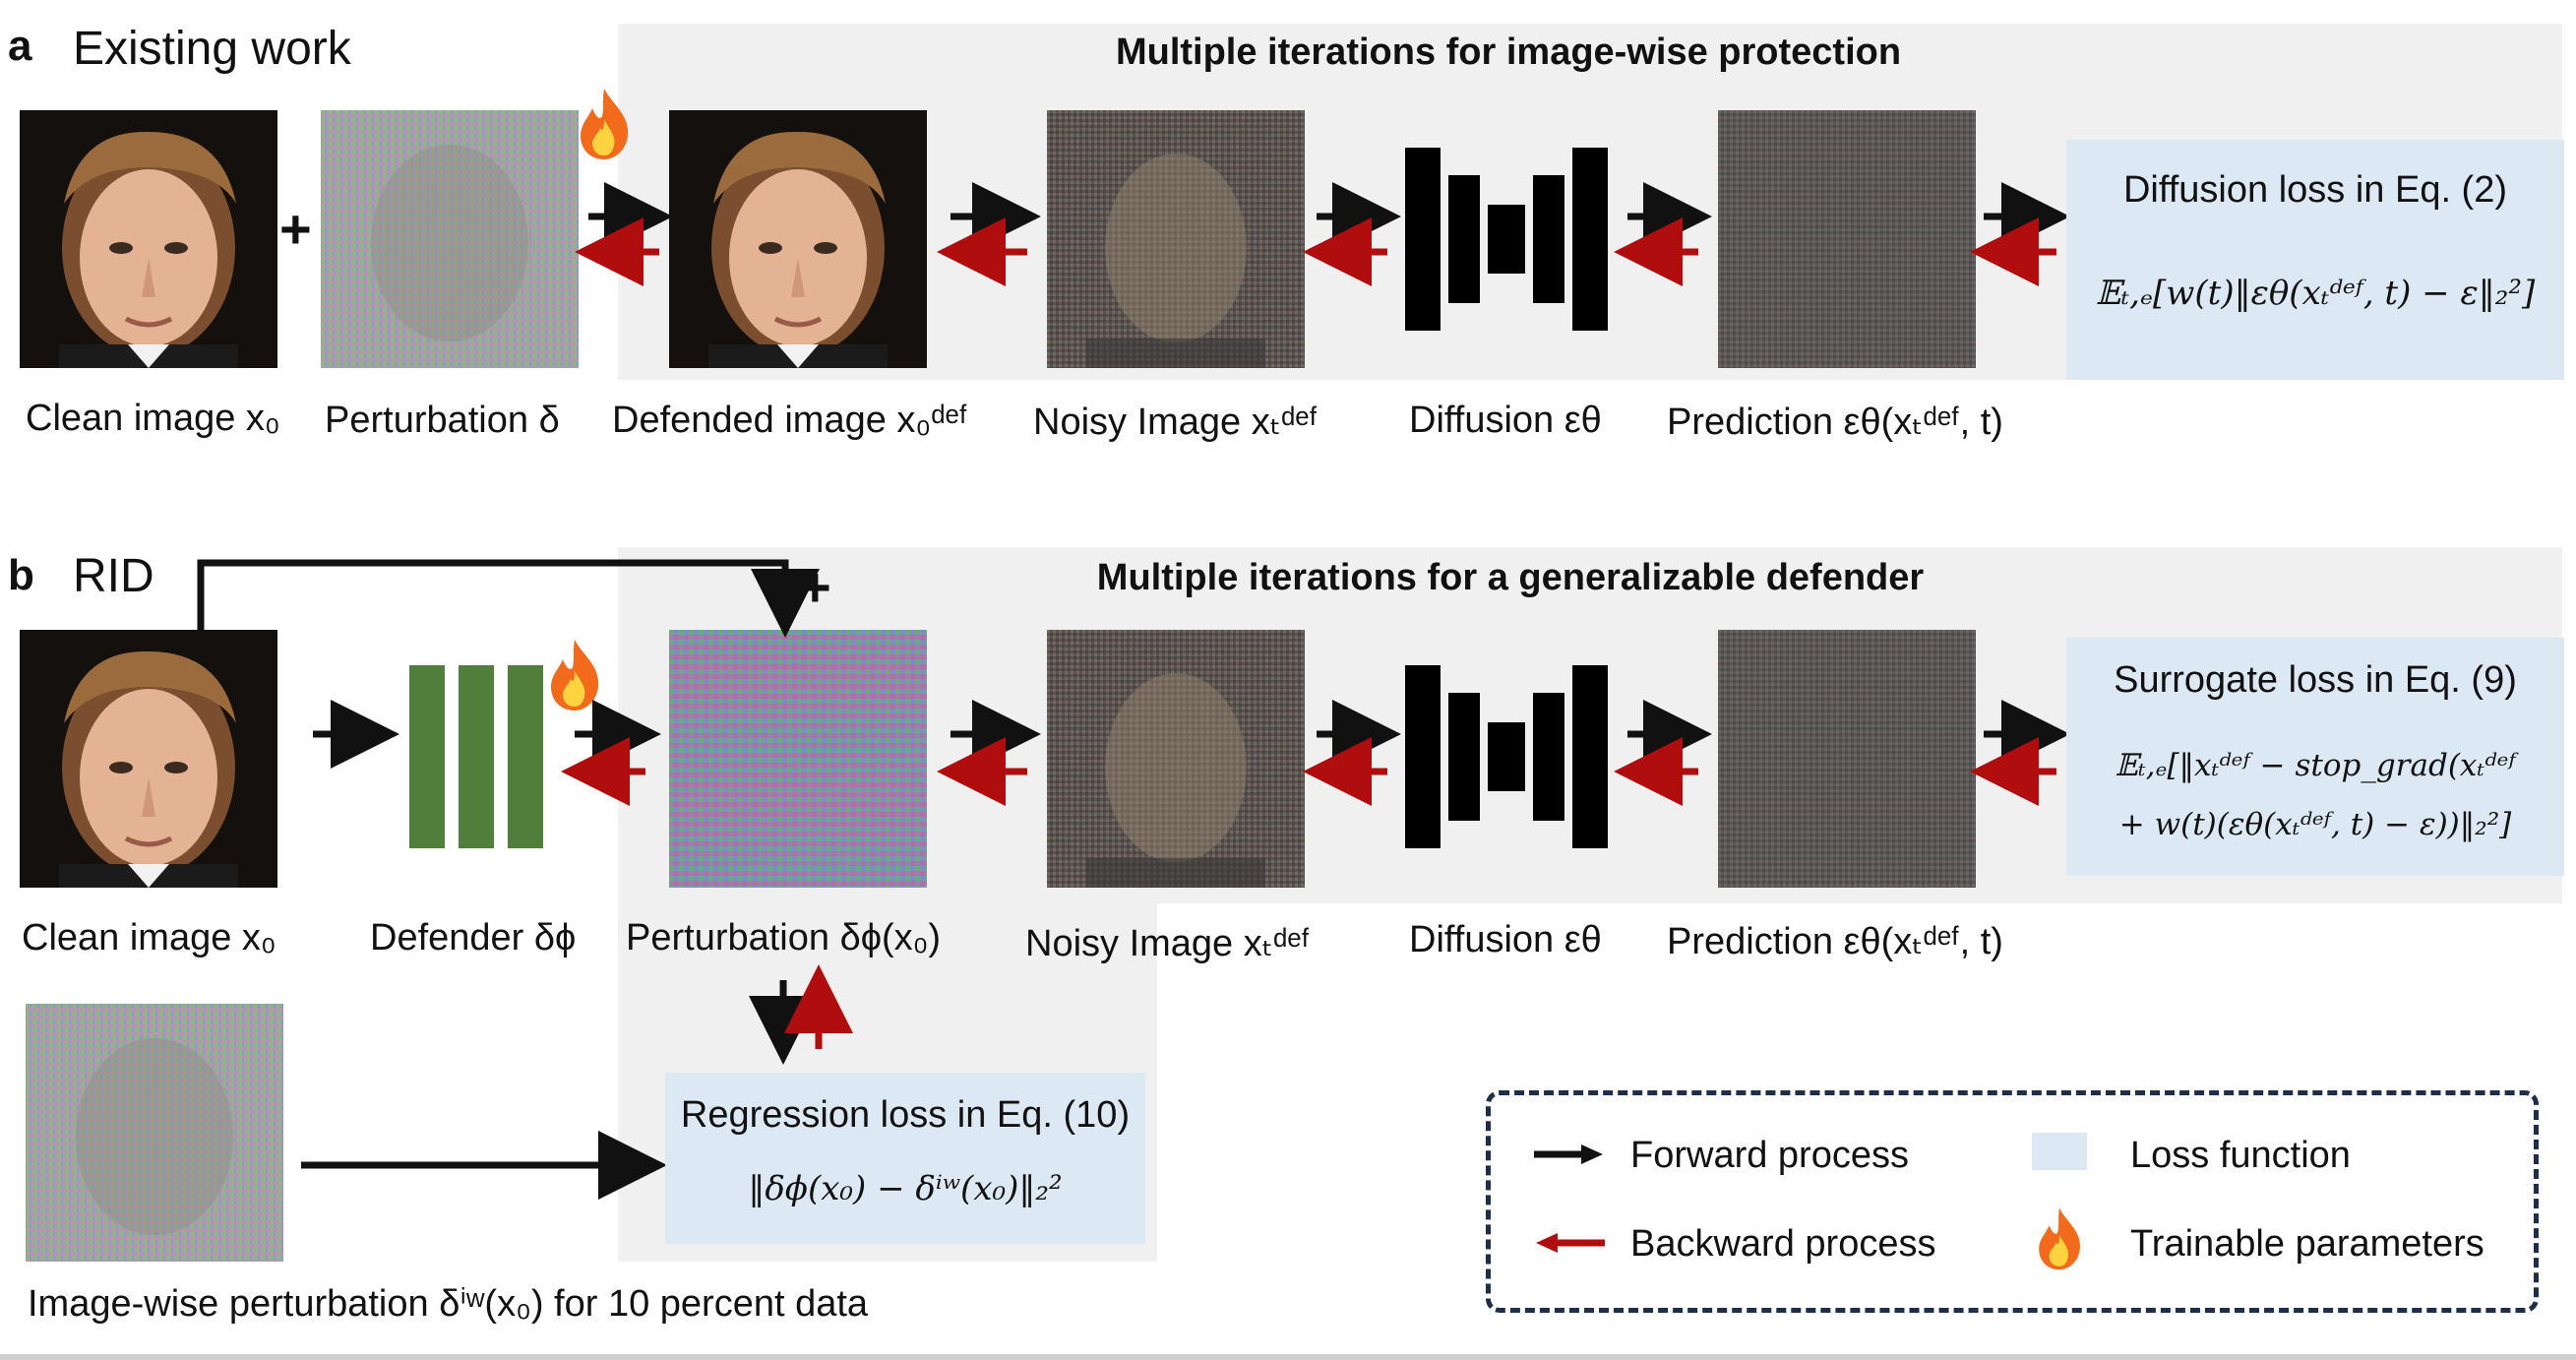  I want to click on panel-b-name: RID, so click(113, 576).